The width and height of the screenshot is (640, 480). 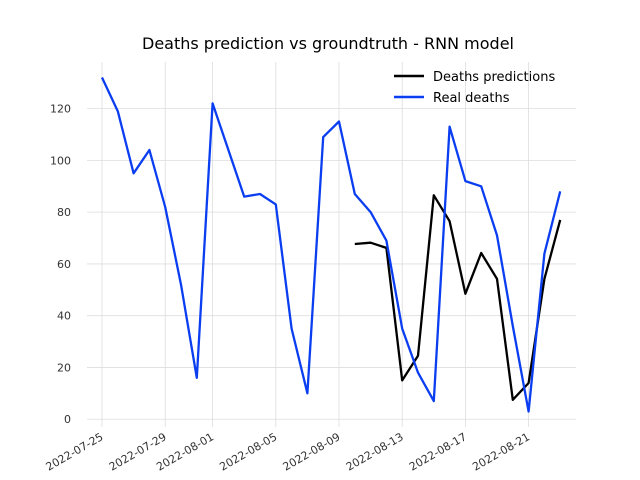 What do you see at coordinates (64, 212) in the screenshot?
I see `y-tick-label: 80` at bounding box center [64, 212].